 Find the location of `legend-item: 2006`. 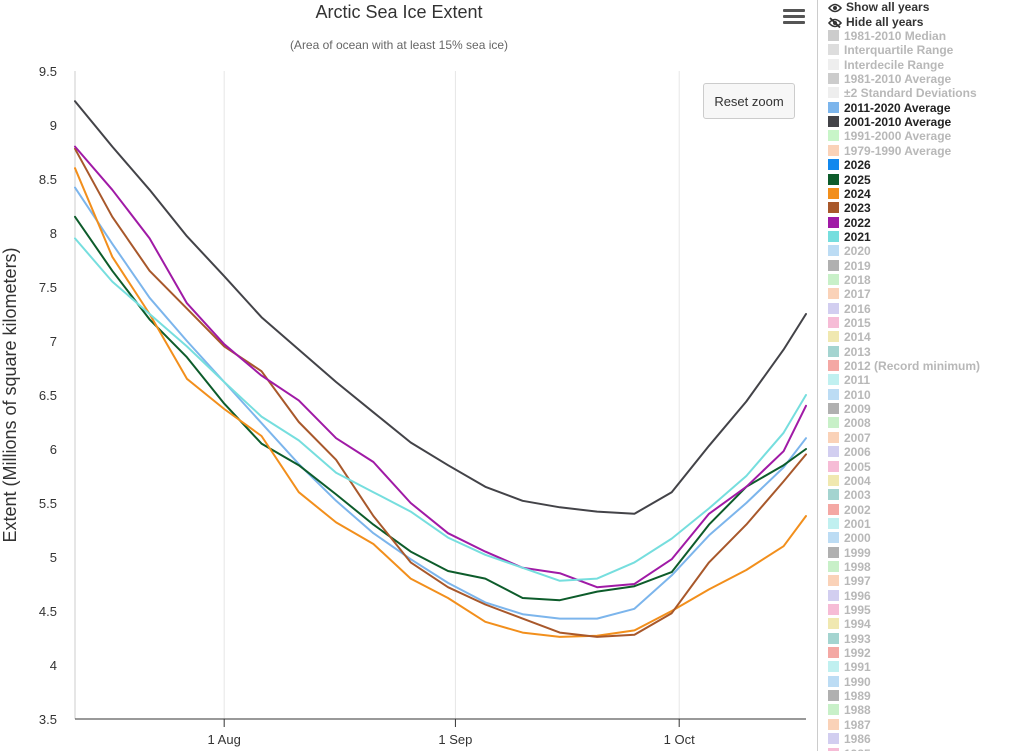

legend-item: 2006 is located at coordinates (849, 452).